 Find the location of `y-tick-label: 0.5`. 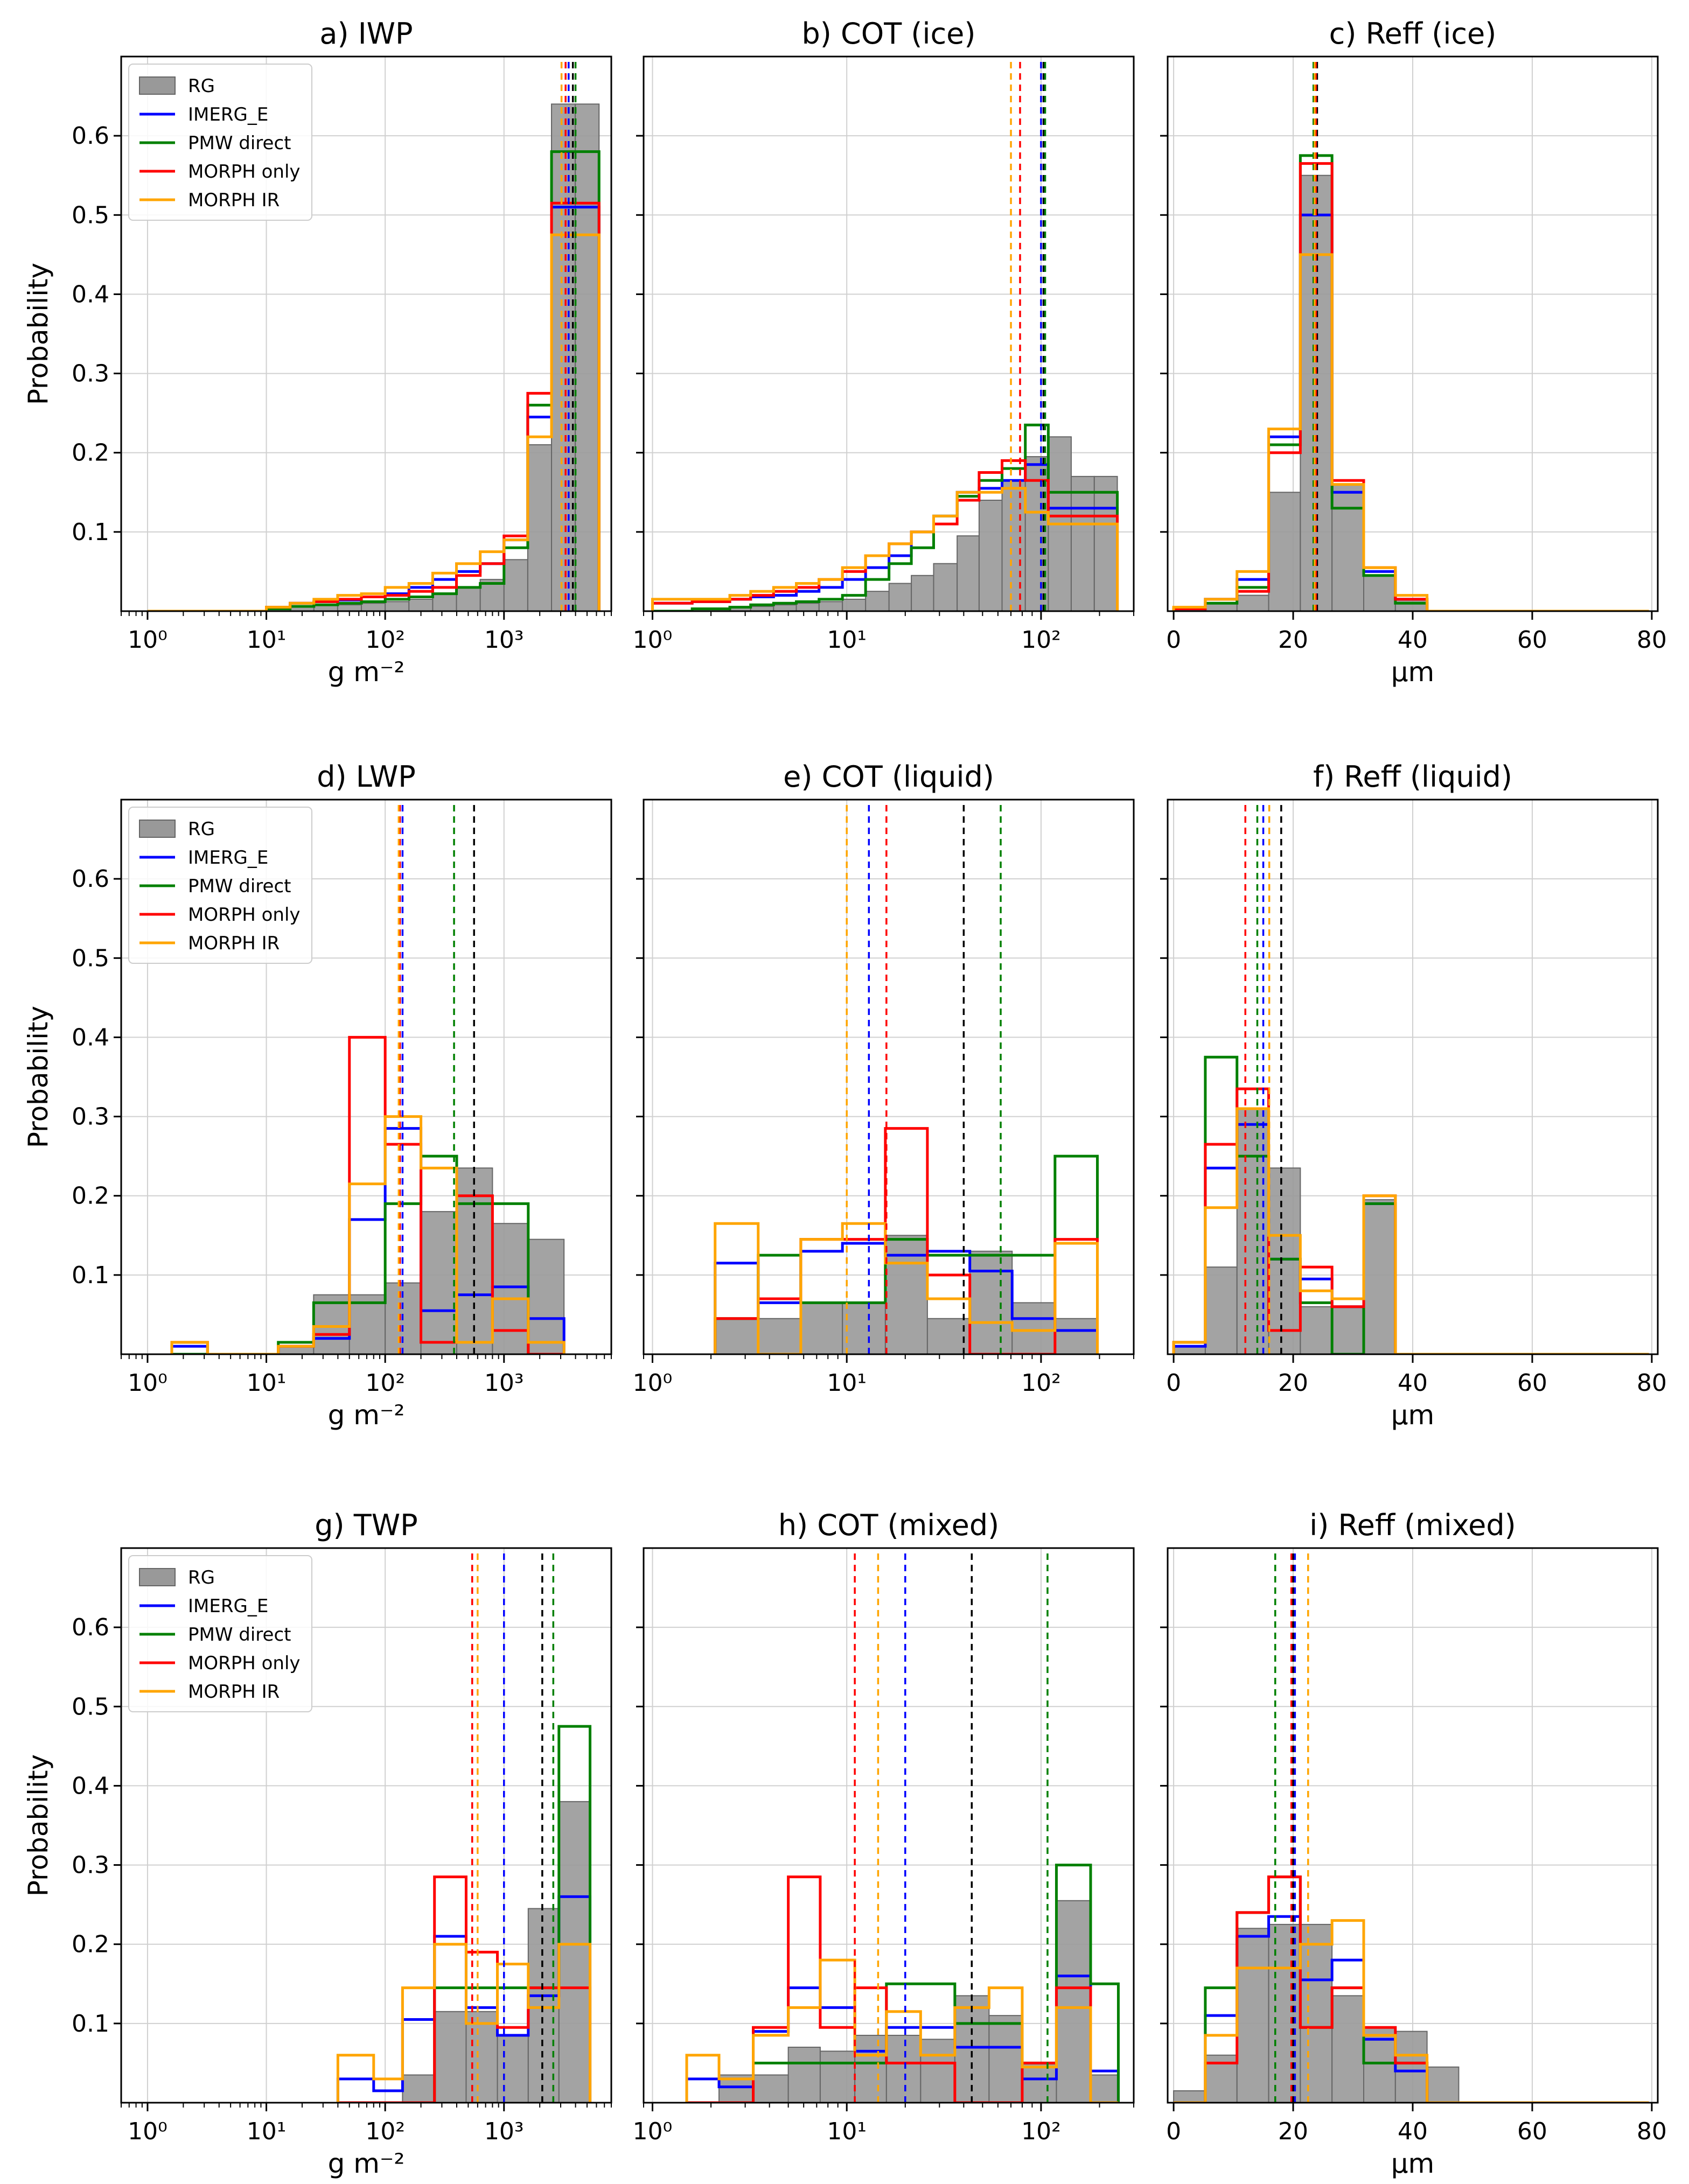

y-tick-label: 0.5 is located at coordinates (90, 215).